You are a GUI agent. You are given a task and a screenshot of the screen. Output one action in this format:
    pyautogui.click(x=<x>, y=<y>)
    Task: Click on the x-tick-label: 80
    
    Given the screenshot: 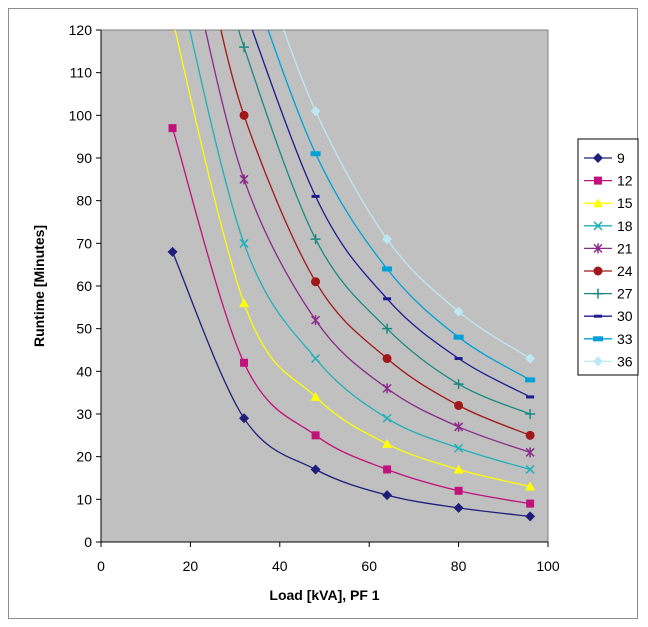 What is the action you would take?
    pyautogui.click(x=459, y=566)
    